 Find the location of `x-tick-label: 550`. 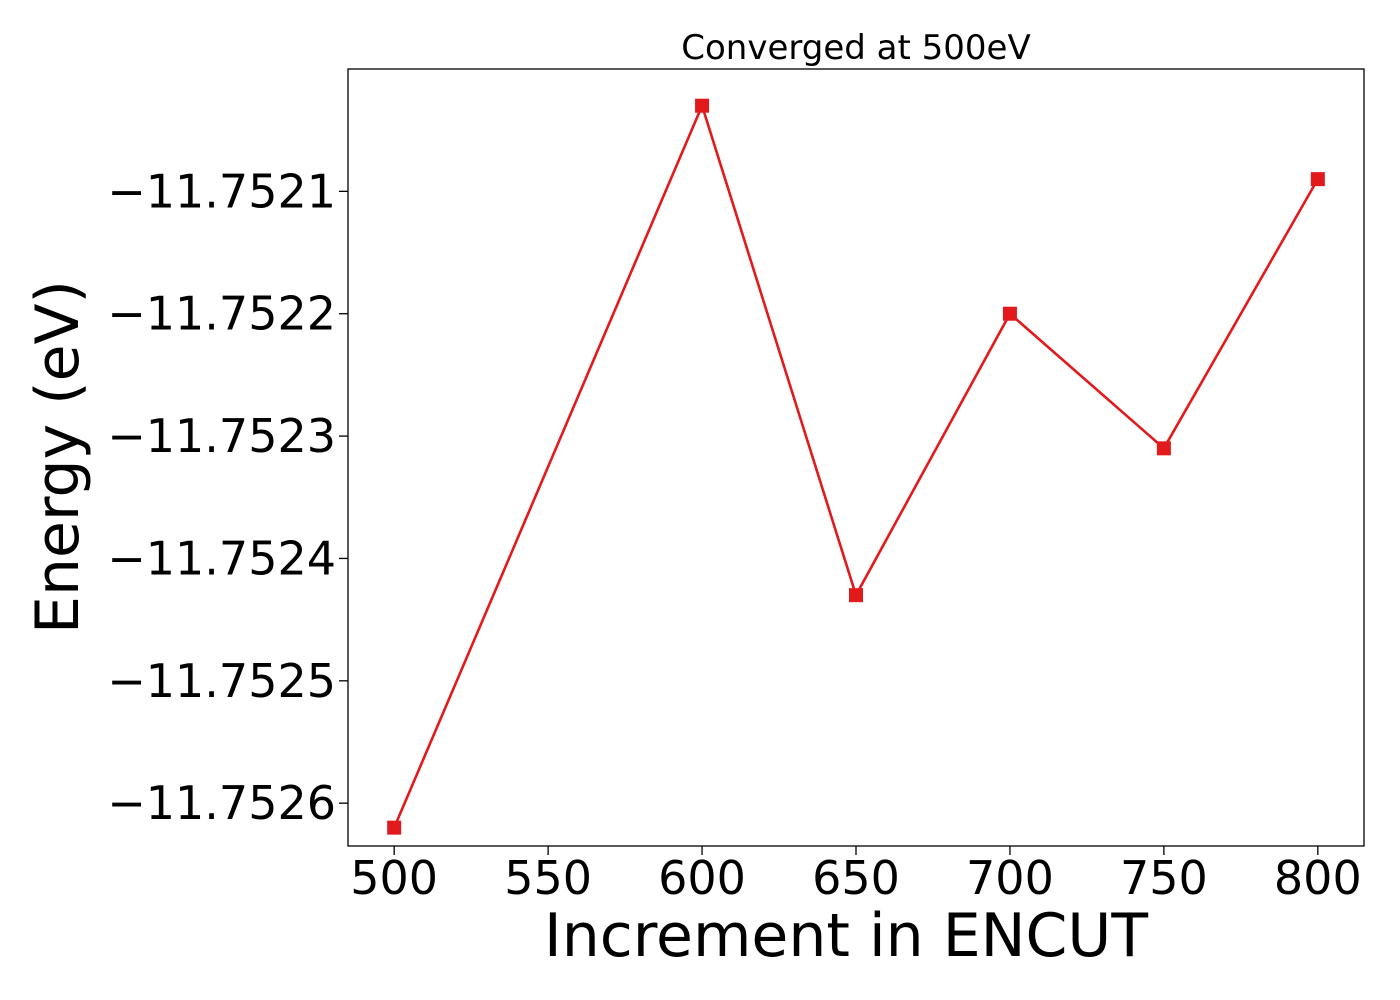

x-tick-label: 550 is located at coordinates (548, 878).